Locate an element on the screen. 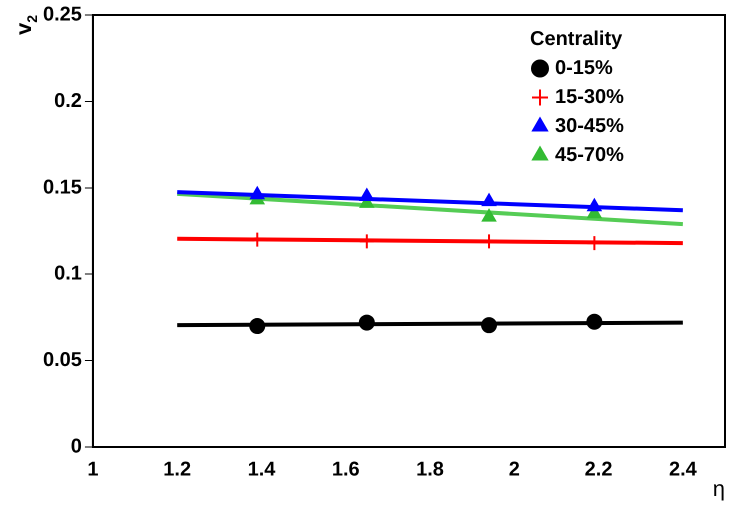 The image size is (734, 515). y-tick-label: 0.1 is located at coordinates (68, 273).